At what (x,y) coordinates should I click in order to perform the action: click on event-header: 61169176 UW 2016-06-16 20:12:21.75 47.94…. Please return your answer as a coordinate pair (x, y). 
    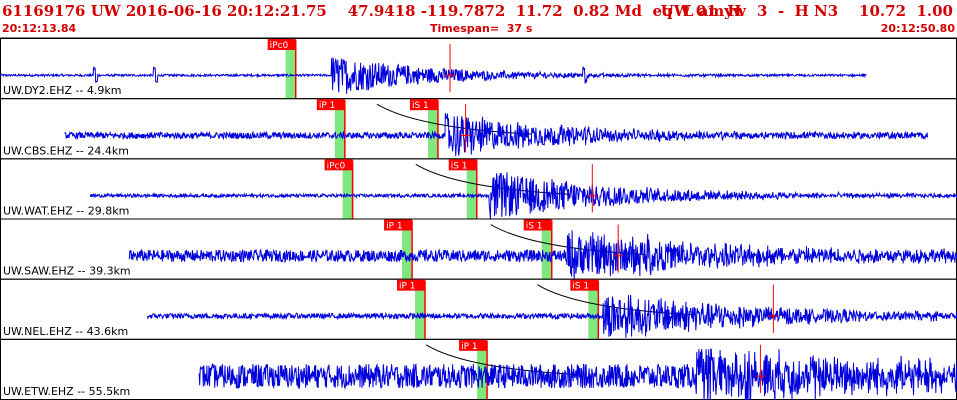
    Looking at the image, I should click on (478, 11).